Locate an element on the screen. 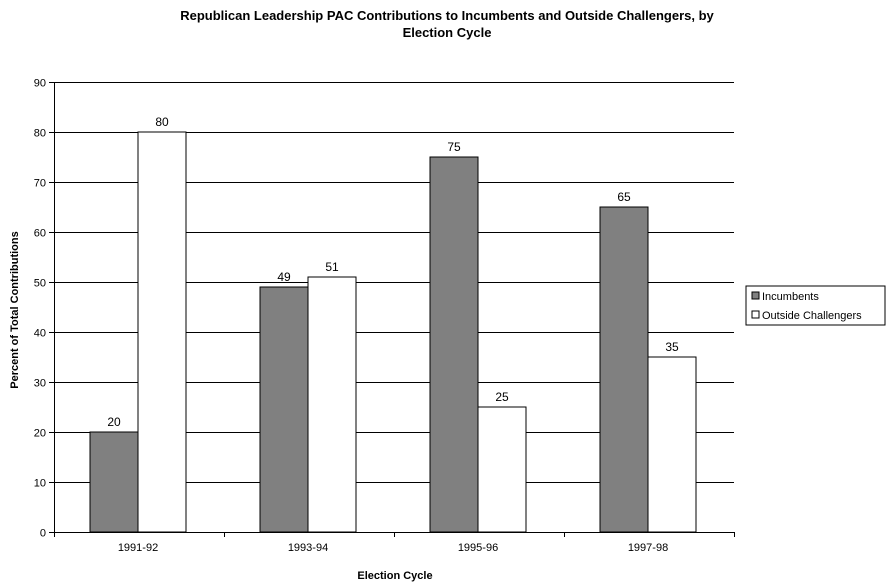 Image resolution: width=887 pixels, height=586 pixels. data-label-outside-challengers-1997-98: 35 is located at coordinates (672, 347).